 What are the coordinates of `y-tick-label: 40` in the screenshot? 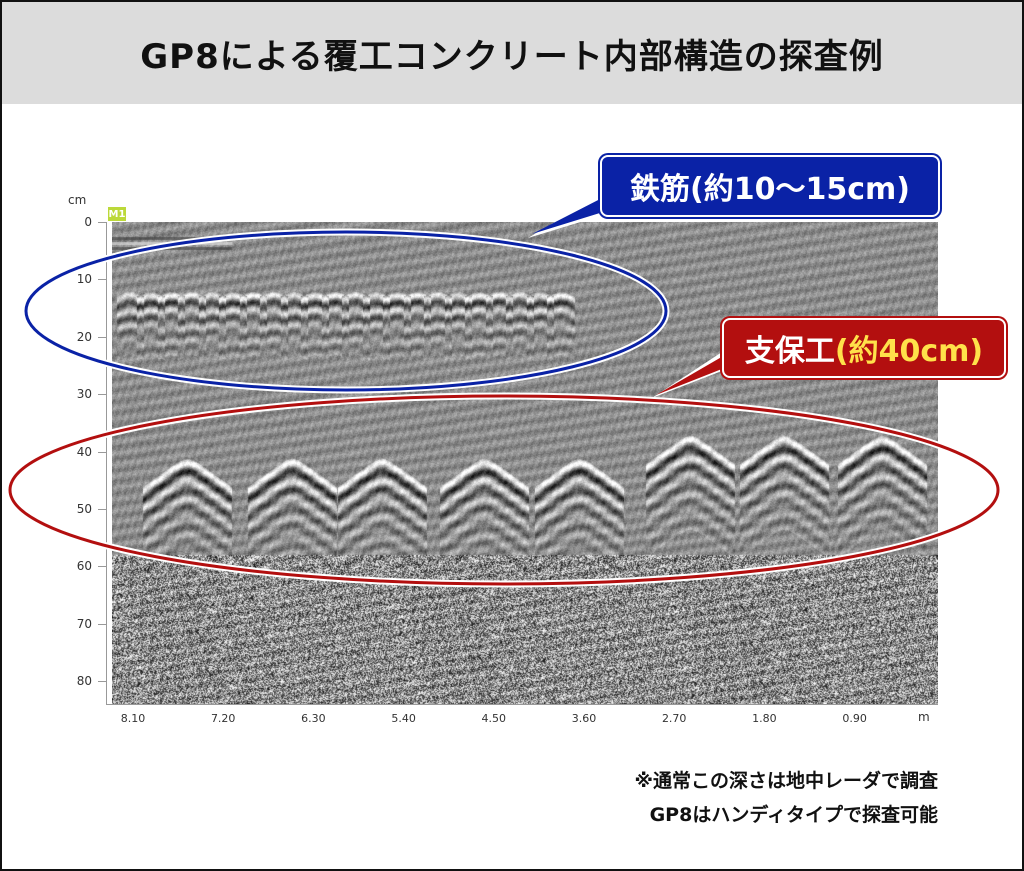 It's located at (84, 451).